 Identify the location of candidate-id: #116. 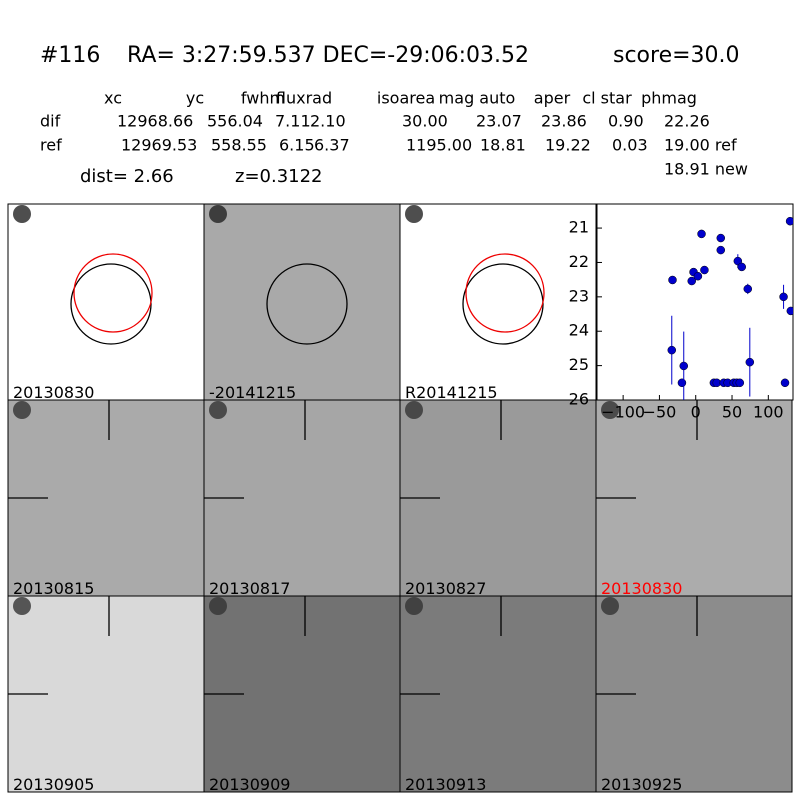
(70, 55).